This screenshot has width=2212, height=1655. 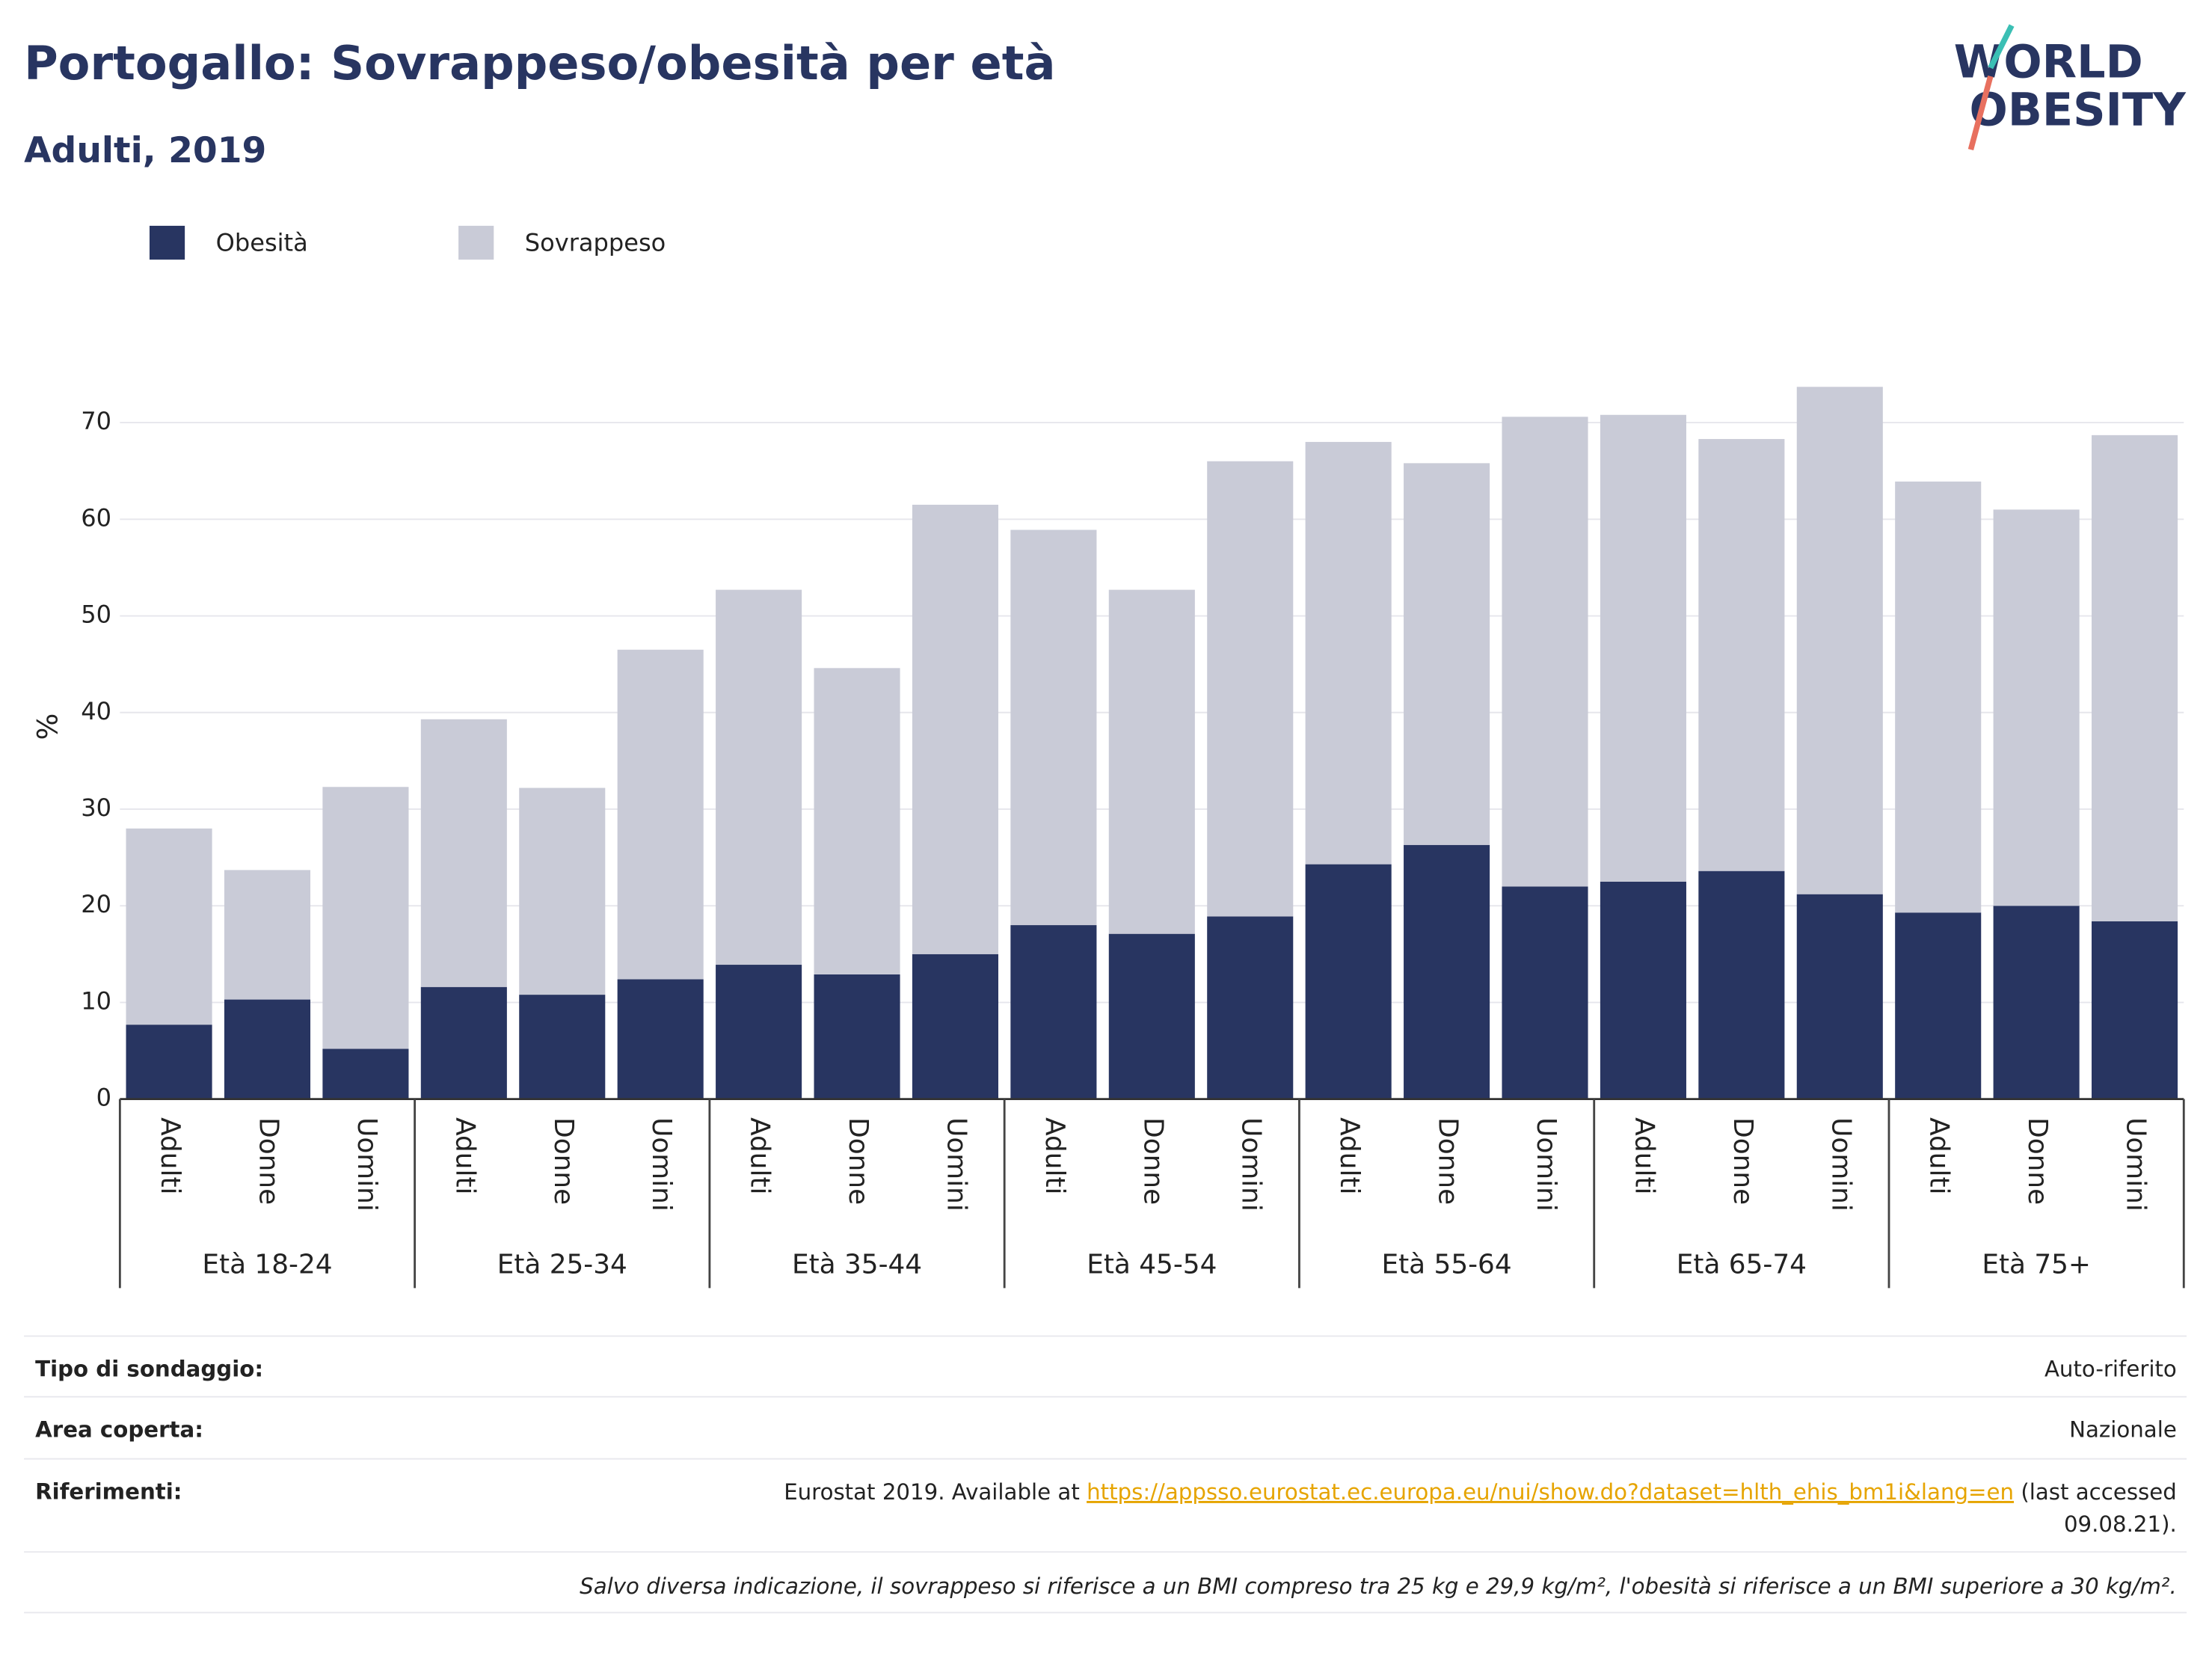 What do you see at coordinates (103, 1098) in the screenshot?
I see `y-tick-label: 0` at bounding box center [103, 1098].